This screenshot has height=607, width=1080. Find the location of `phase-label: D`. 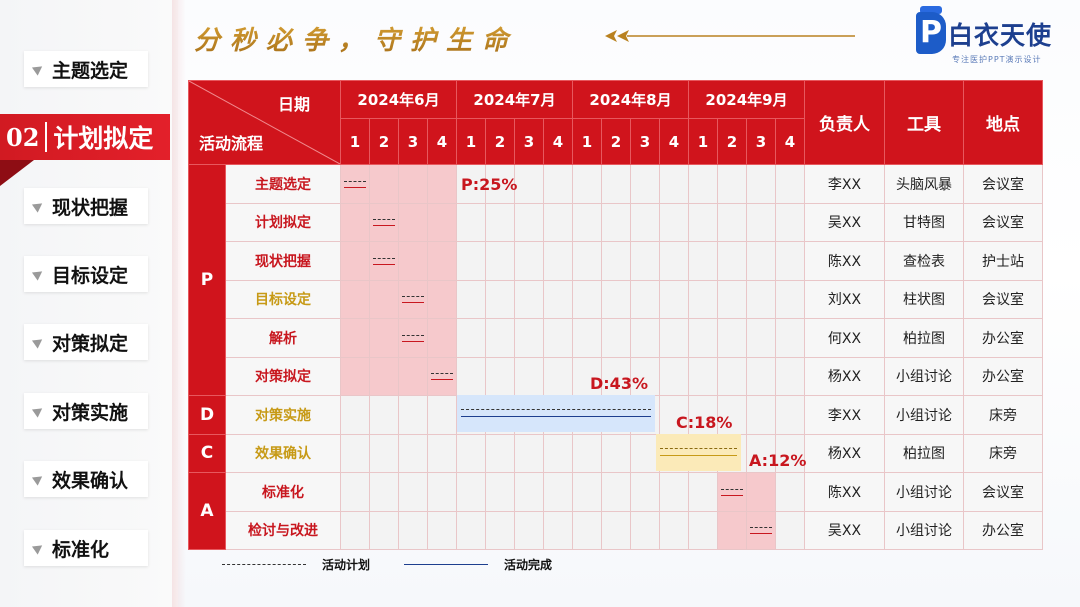

phase-label: D is located at coordinates (207, 415).